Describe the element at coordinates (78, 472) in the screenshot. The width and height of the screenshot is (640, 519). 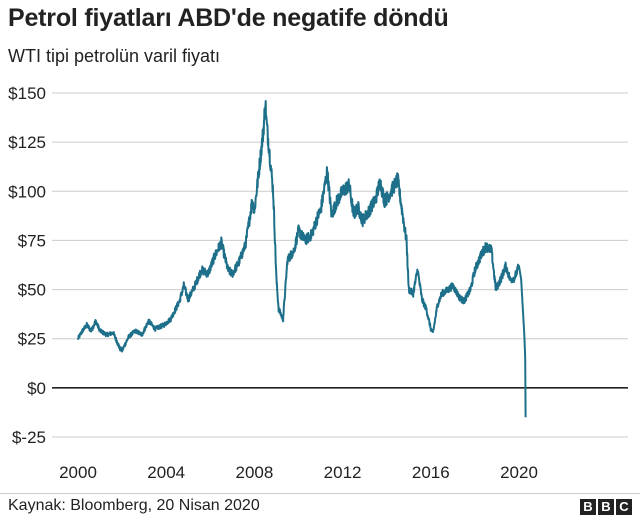
I see `x-tick-label: 2000` at that location.